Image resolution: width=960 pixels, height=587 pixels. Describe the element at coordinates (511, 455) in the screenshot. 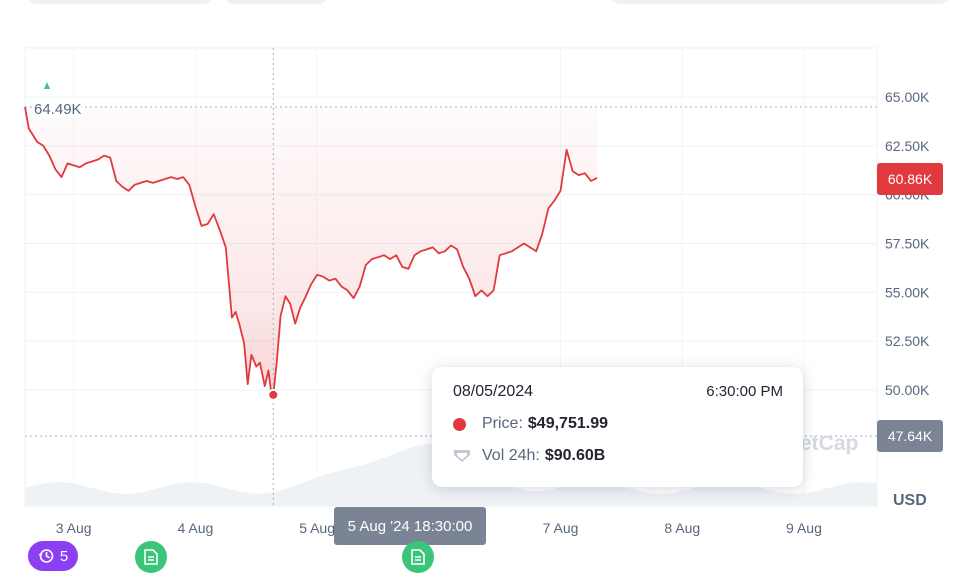

I see `tooltip-volume-label: Vol 24h:` at that location.